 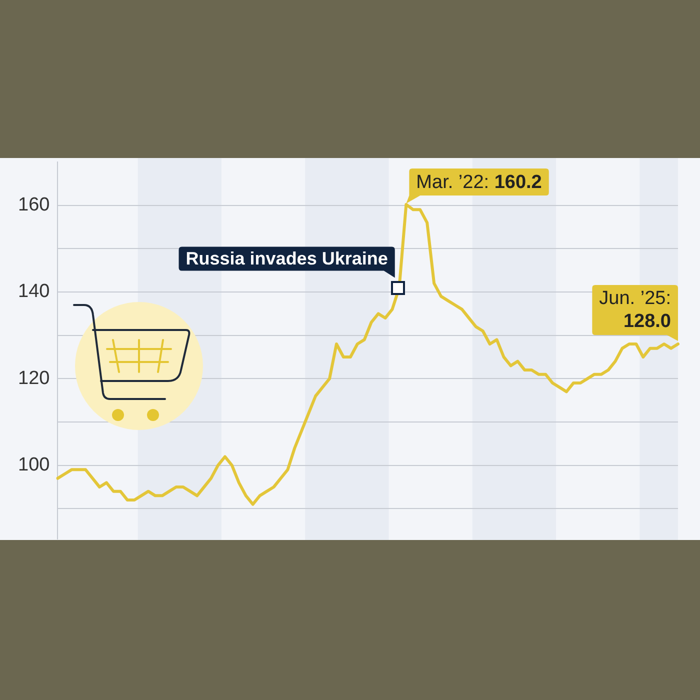 What do you see at coordinates (479, 183) in the screenshot?
I see `data-label: Mar. ’22: 160.2` at bounding box center [479, 183].